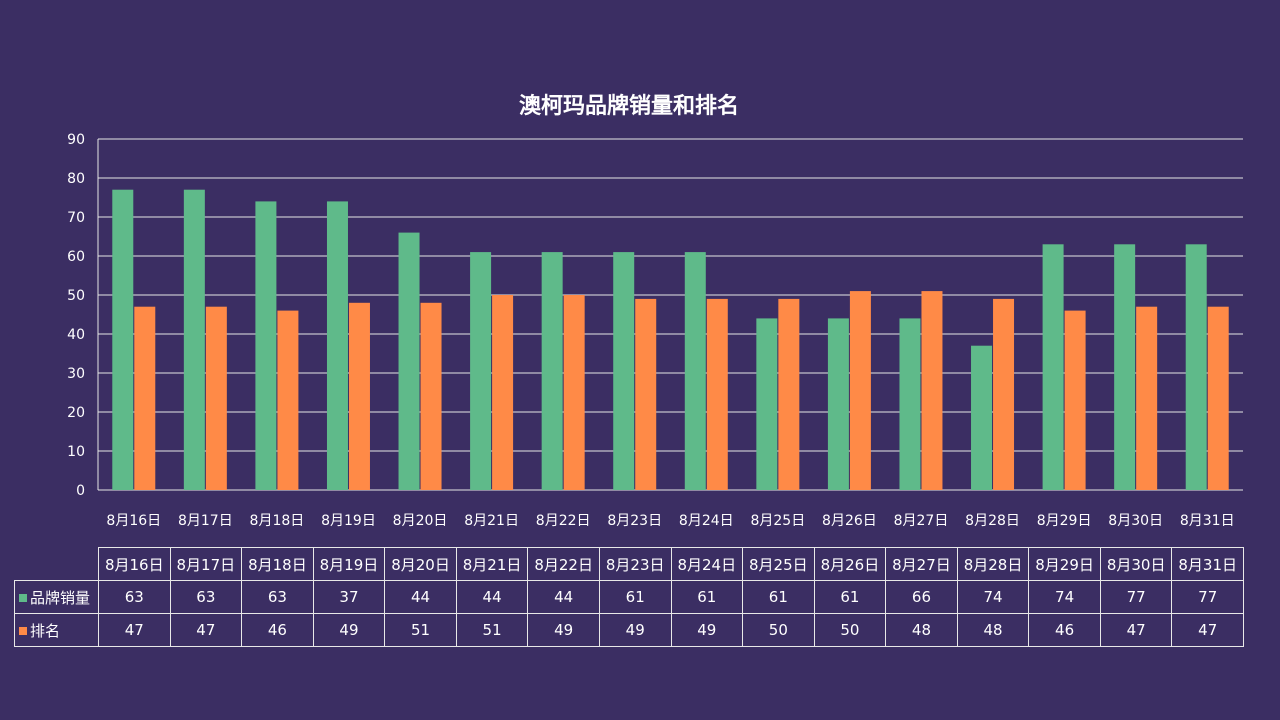 Image resolution: width=1280 pixels, height=720 pixels. Describe the element at coordinates (635, 564) in the screenshot. I see `table-header-cell: 8月23日` at that location.